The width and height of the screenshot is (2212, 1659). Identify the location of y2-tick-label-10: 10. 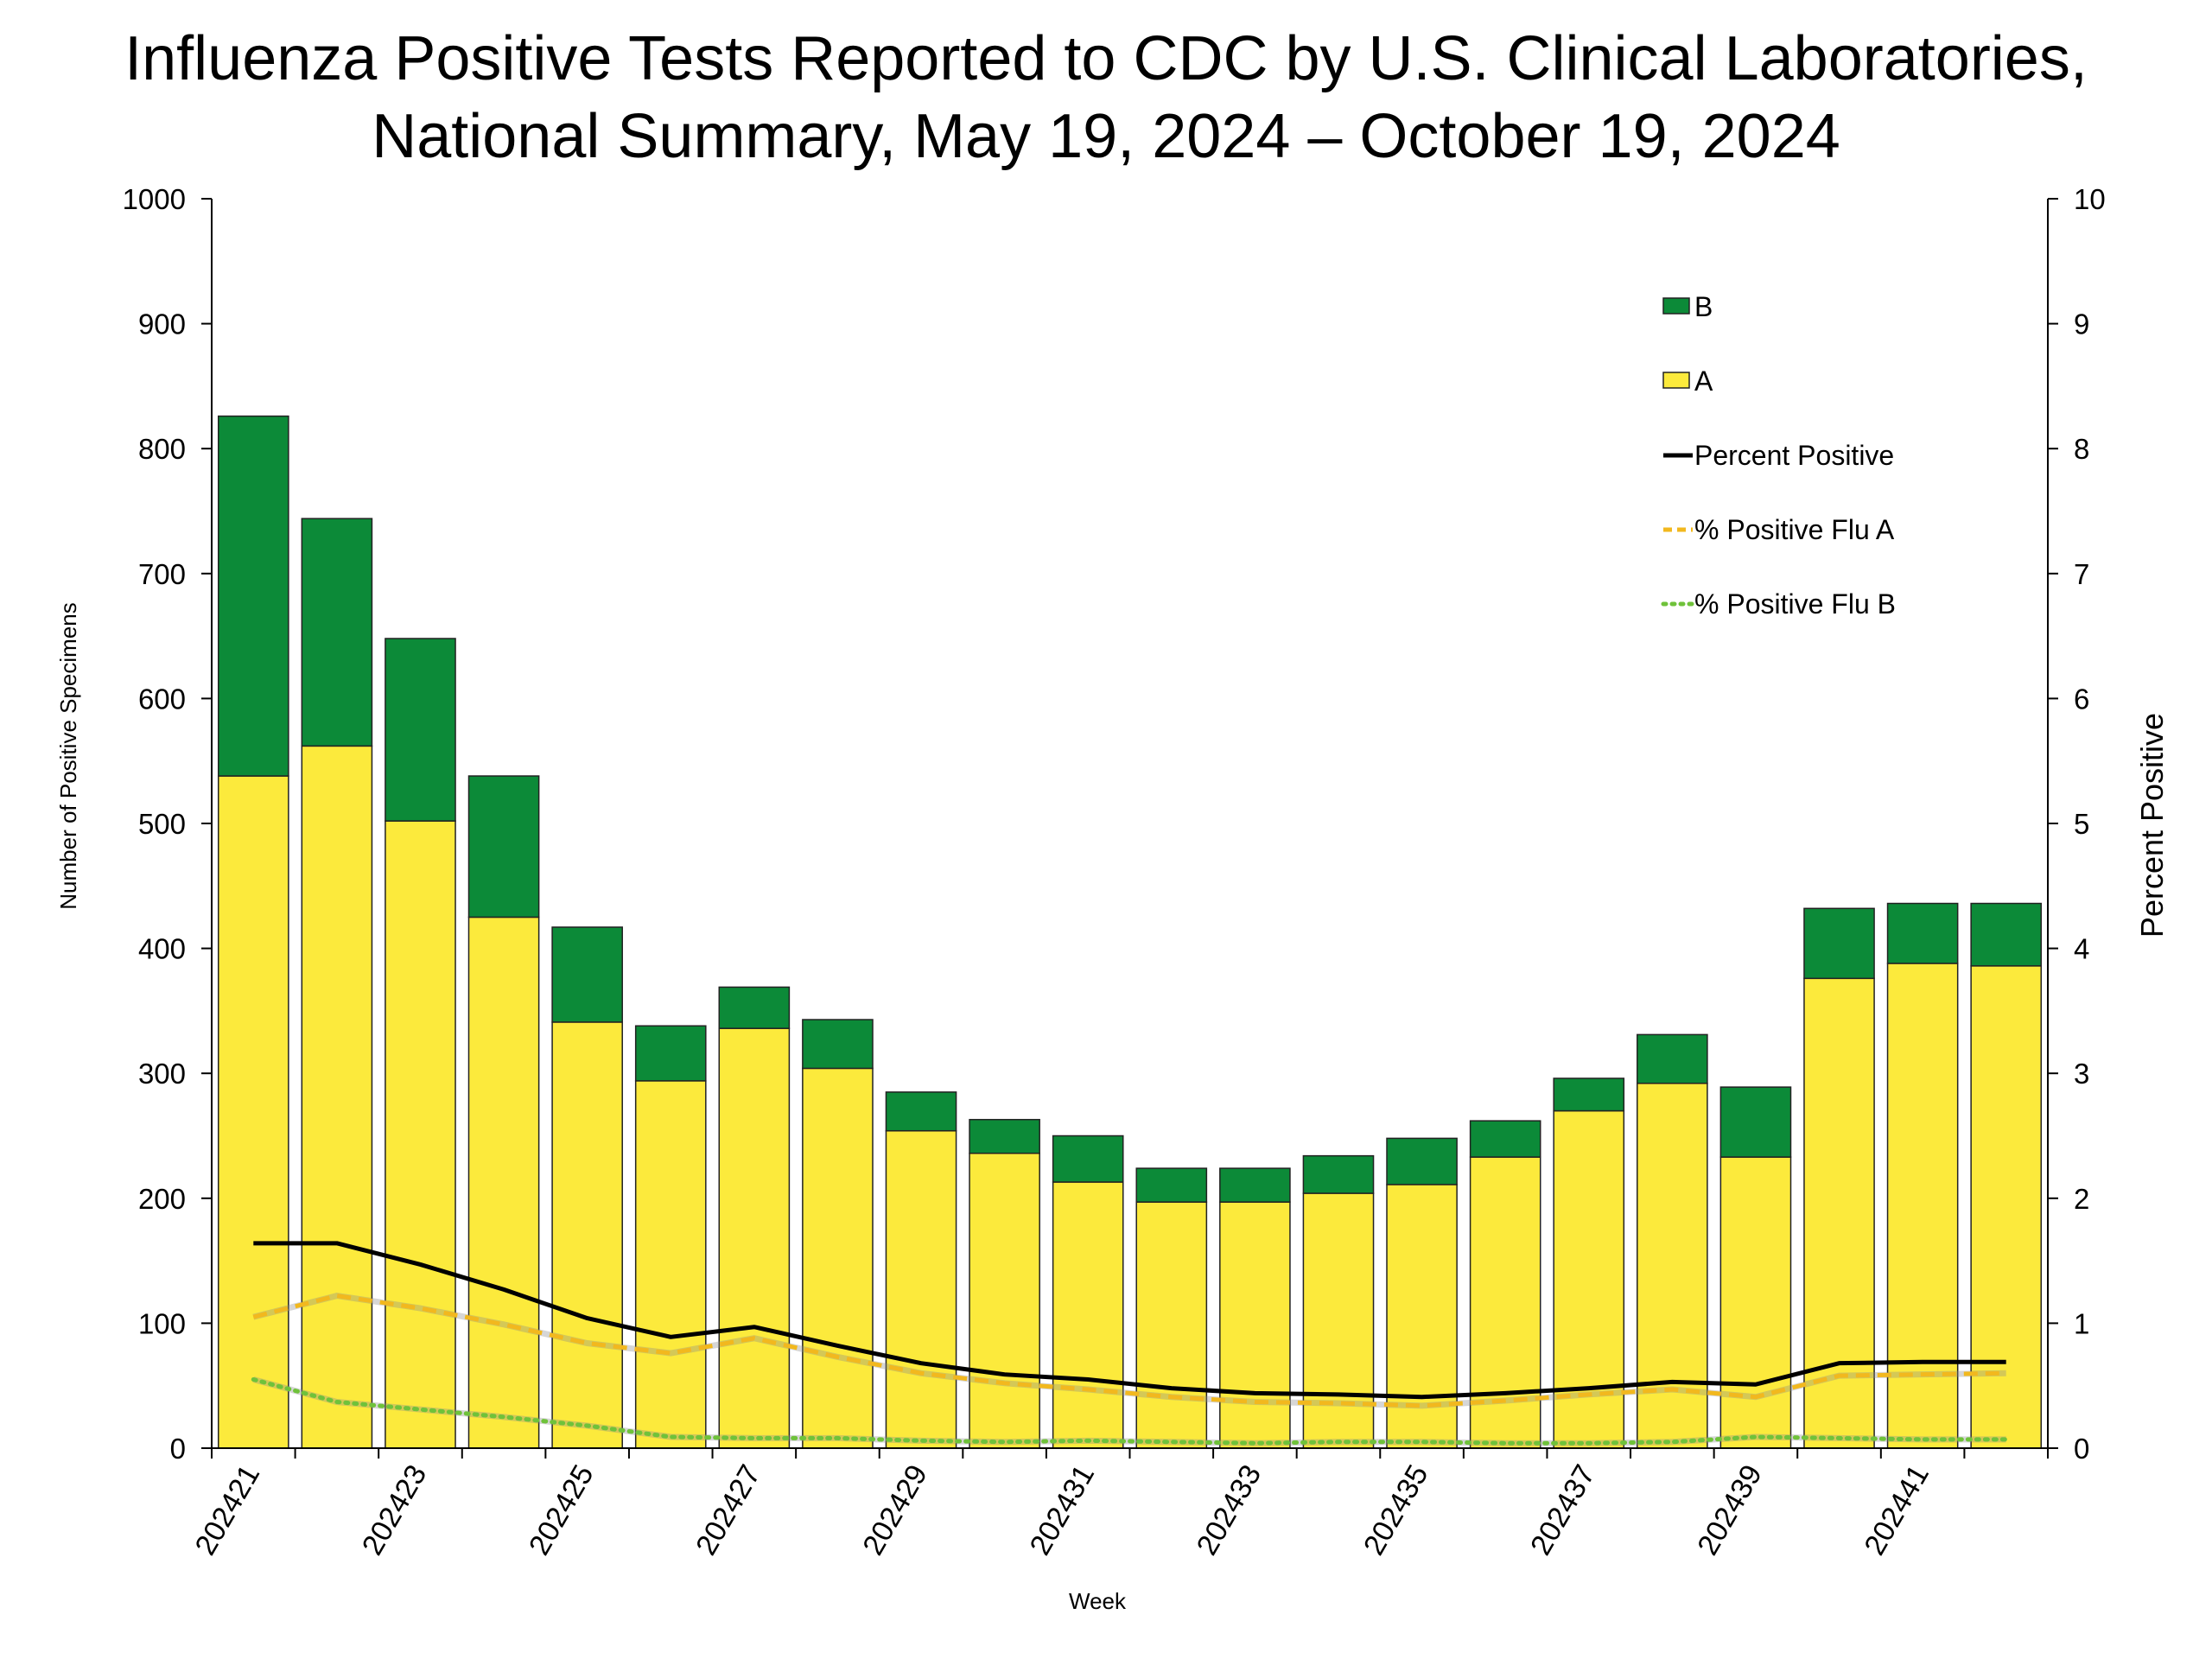
(2090, 199).